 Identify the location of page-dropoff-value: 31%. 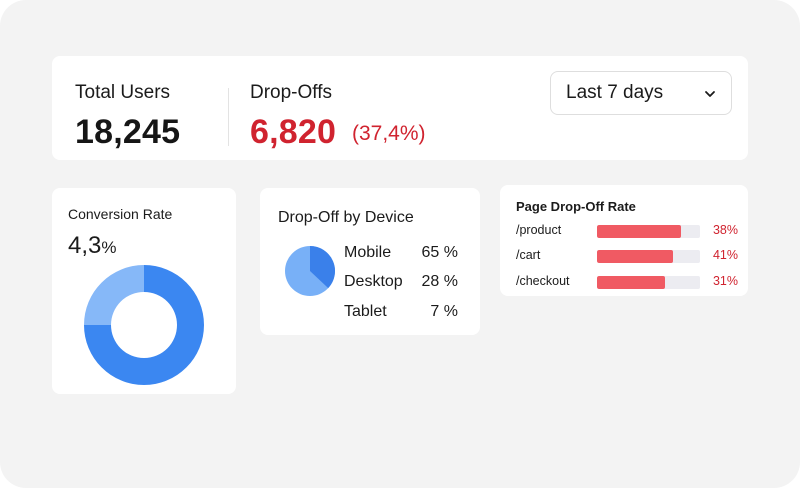
(725, 281).